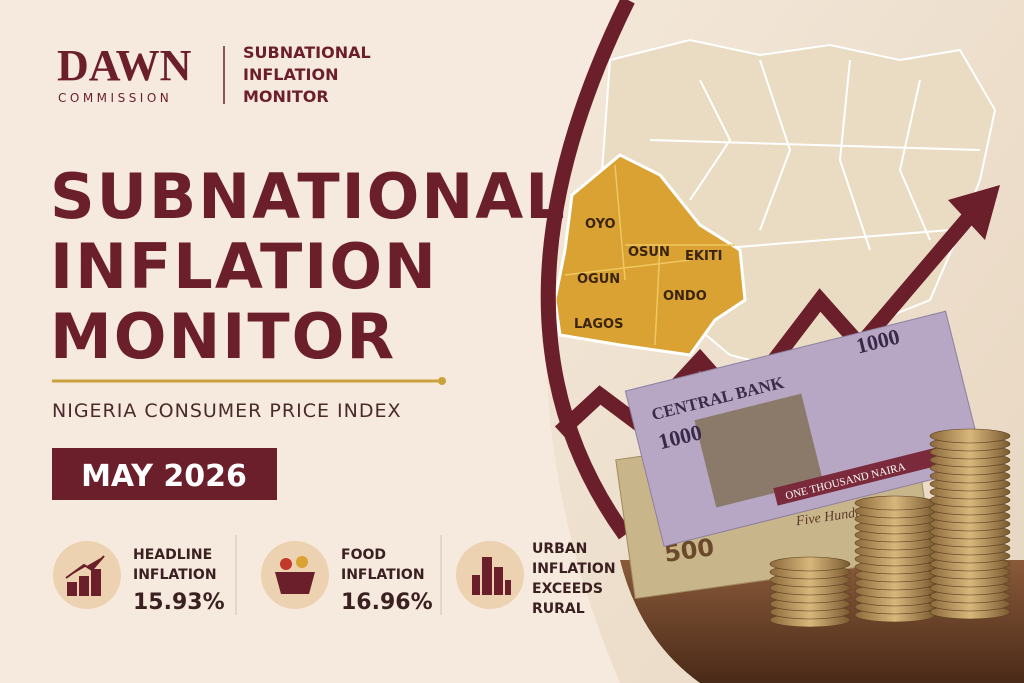 The image size is (1024, 683). Describe the element at coordinates (598, 324) in the screenshot. I see `state-label: LAGOS` at that location.